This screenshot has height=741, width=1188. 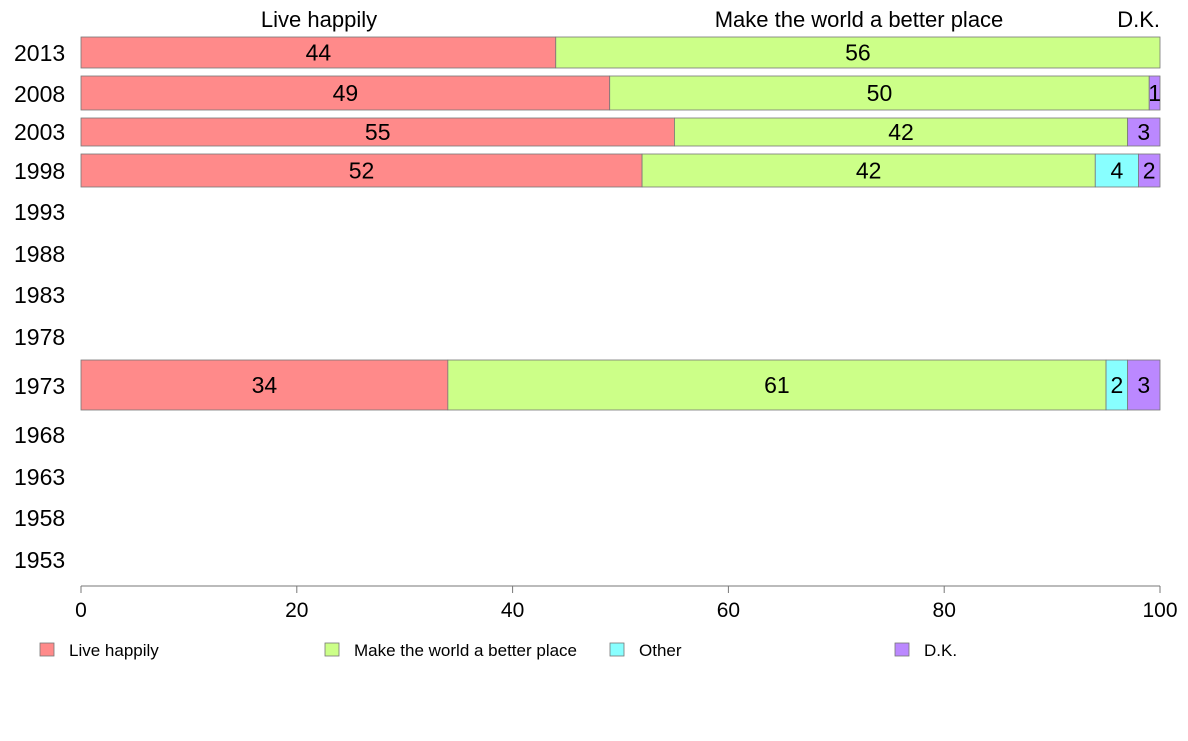 I want to click on bar-label-1998-segment-3: 4, so click(x=1116, y=171).